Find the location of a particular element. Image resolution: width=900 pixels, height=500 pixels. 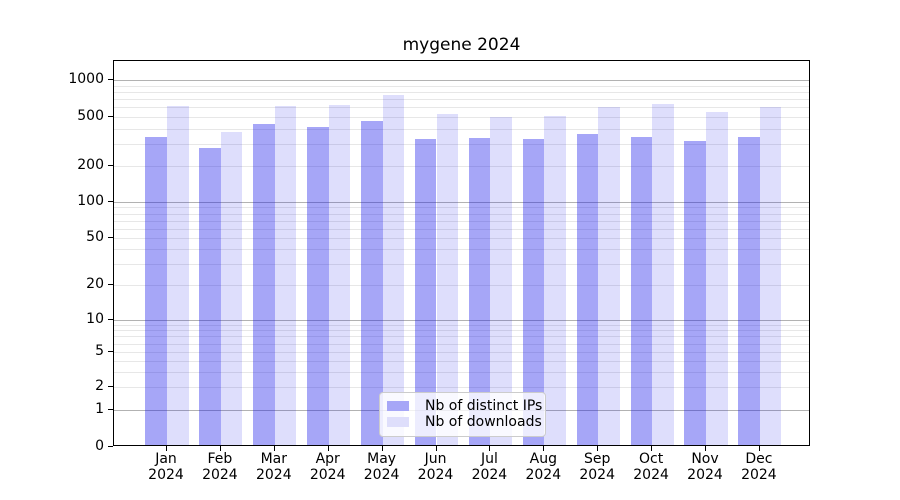

x-tick-label: Jan 2024 is located at coordinates (166, 467).